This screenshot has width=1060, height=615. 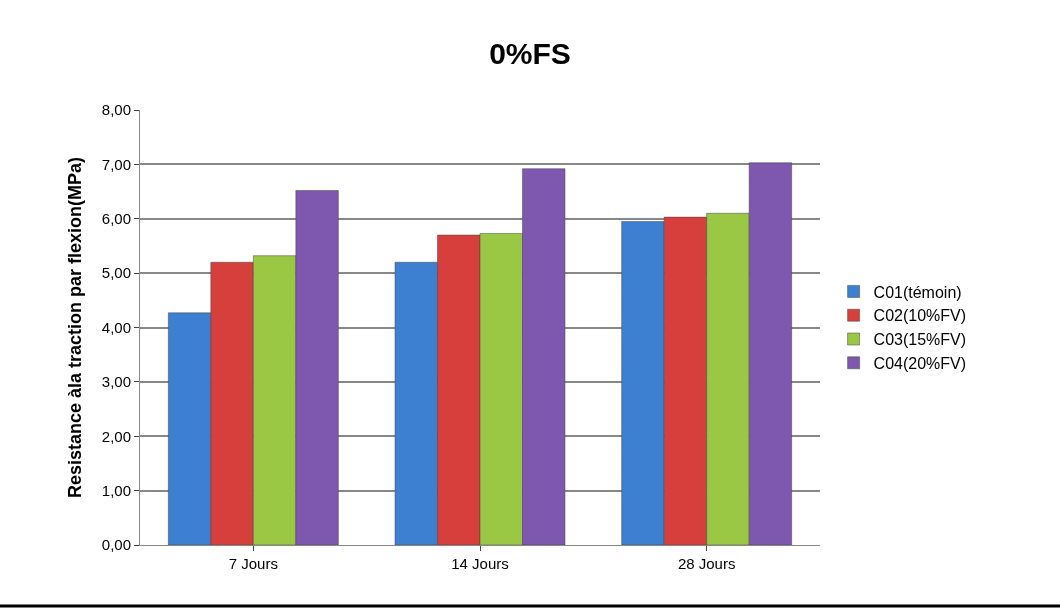 What do you see at coordinates (480, 563) in the screenshot?
I see `x-tick-label: 14 Jours` at bounding box center [480, 563].